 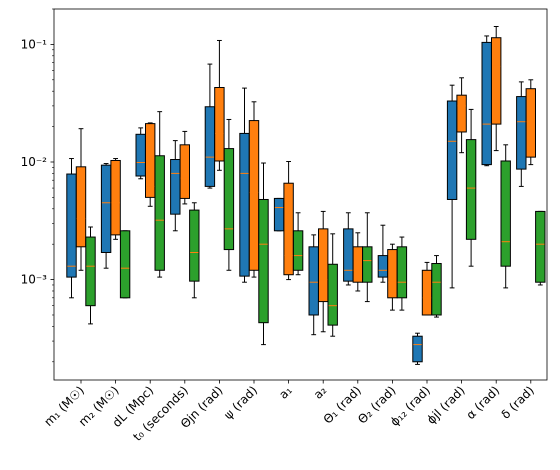 What do you see at coordinates (34, 162) in the screenshot?
I see `y-tick-label: 10⁻²` at bounding box center [34, 162].